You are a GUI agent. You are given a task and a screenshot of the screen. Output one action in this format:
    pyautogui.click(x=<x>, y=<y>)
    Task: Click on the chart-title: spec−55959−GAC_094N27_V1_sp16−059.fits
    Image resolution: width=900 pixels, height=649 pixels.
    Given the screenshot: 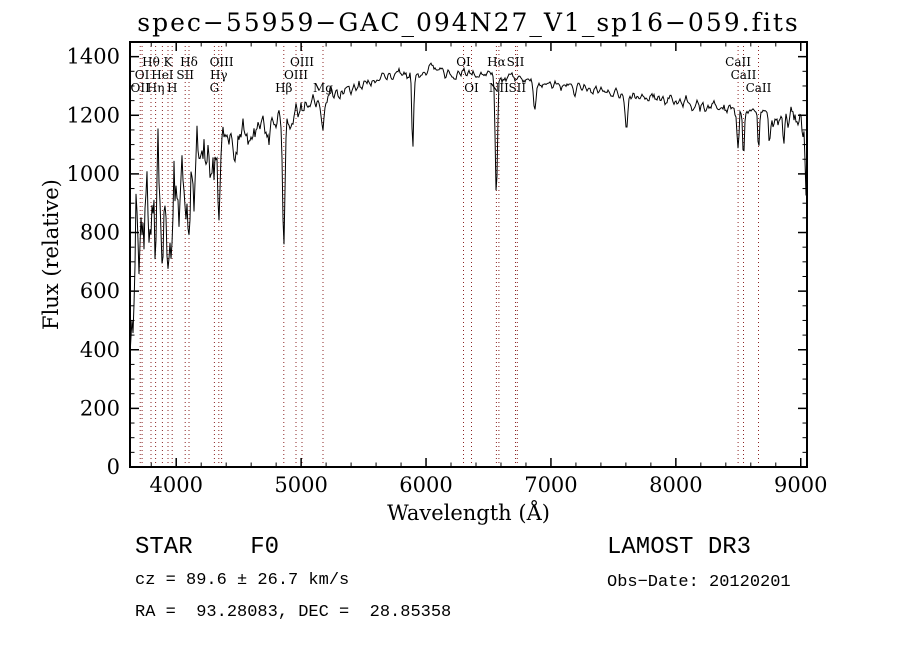 What is the action you would take?
    pyautogui.click(x=468, y=22)
    